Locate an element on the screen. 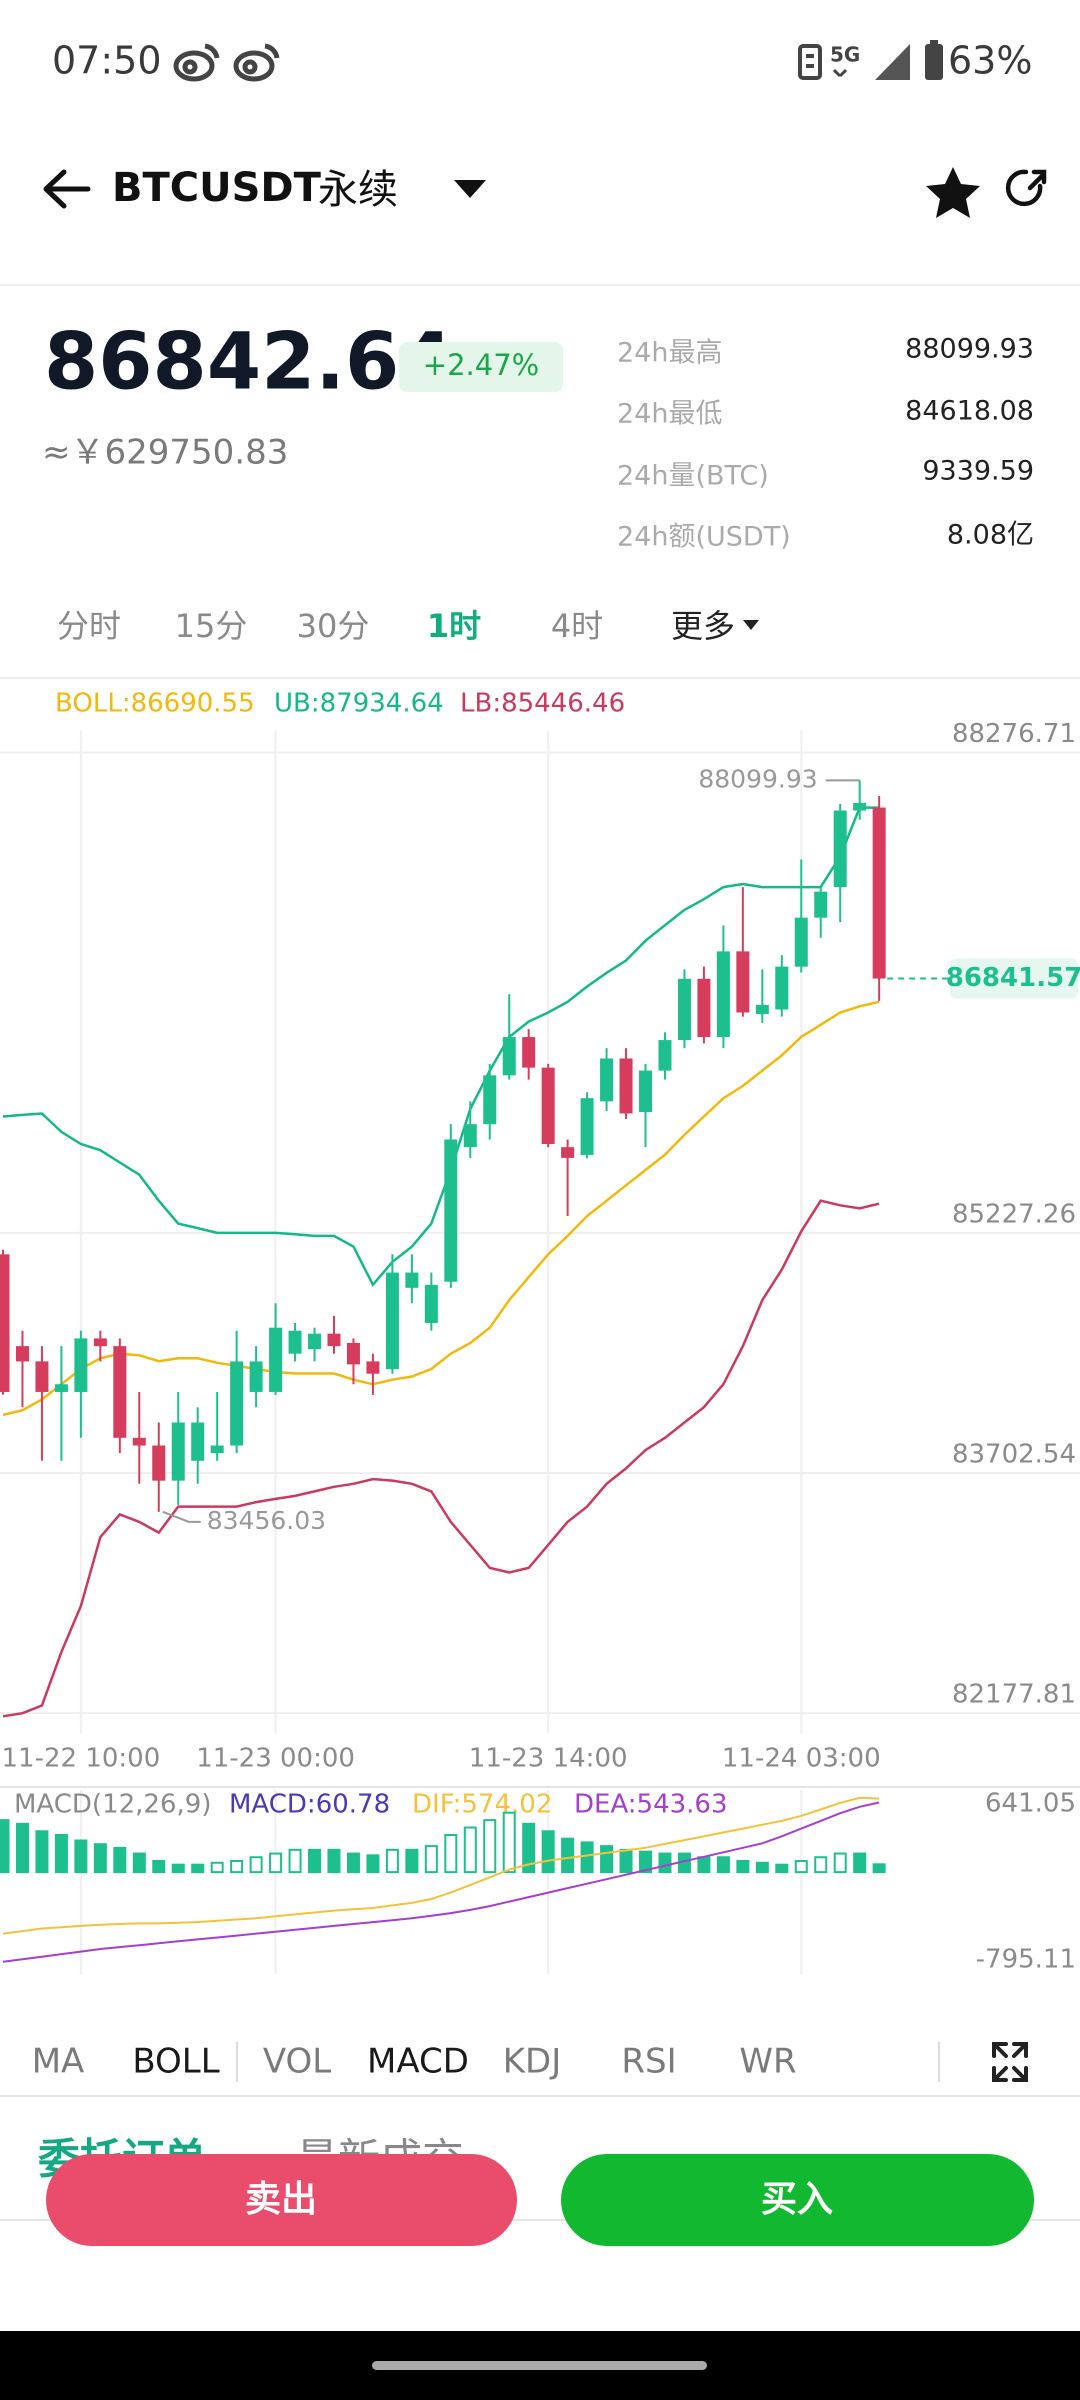  x-tick-label: 11-23 14:00 is located at coordinates (548, 1759).